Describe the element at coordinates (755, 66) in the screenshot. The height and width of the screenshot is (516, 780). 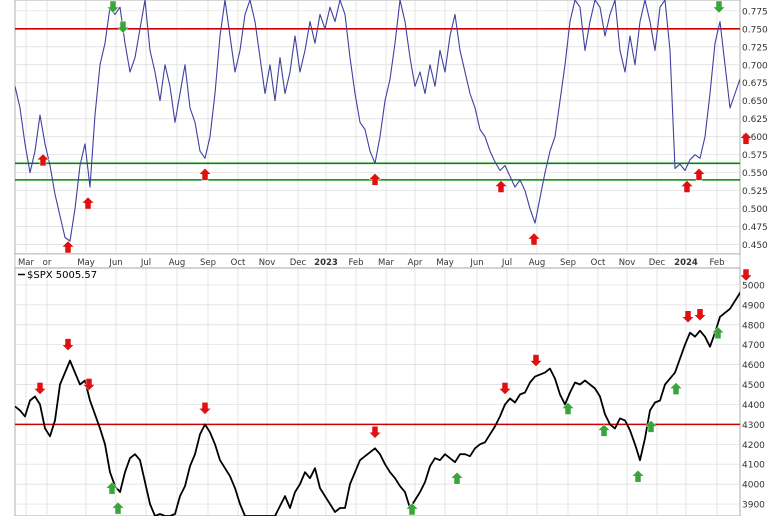
I see `y-tick-label: 0.700` at that location.